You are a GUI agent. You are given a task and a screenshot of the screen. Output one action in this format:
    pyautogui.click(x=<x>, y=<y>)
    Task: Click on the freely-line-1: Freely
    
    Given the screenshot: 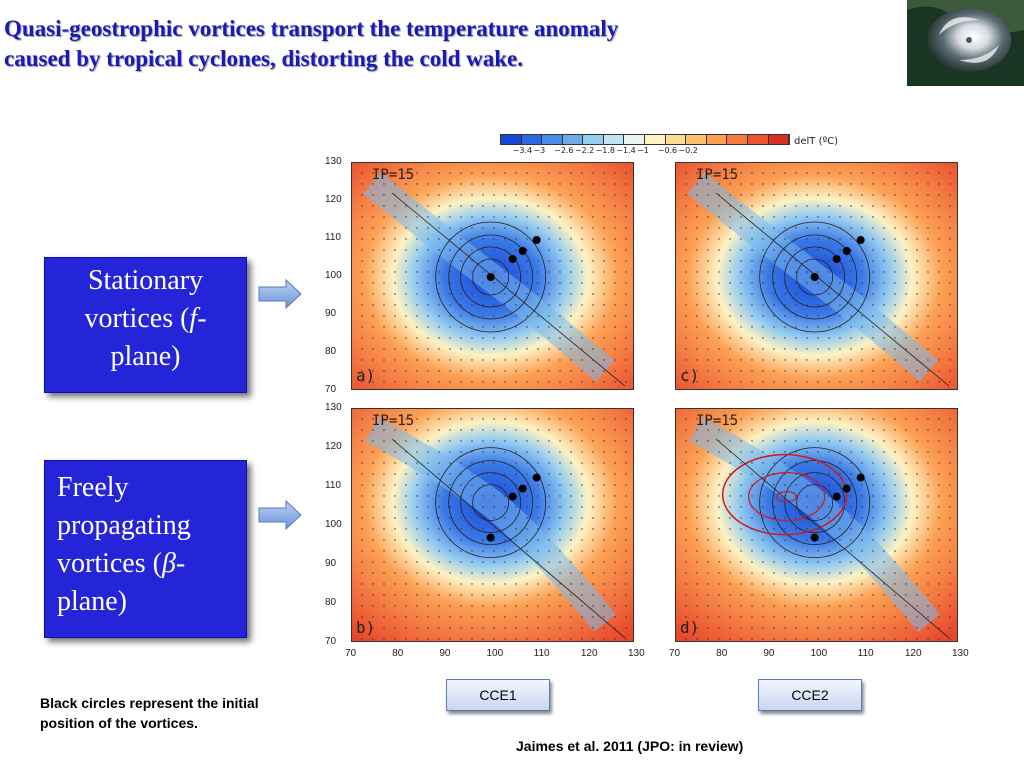 What is the action you would take?
    pyautogui.click(x=93, y=487)
    